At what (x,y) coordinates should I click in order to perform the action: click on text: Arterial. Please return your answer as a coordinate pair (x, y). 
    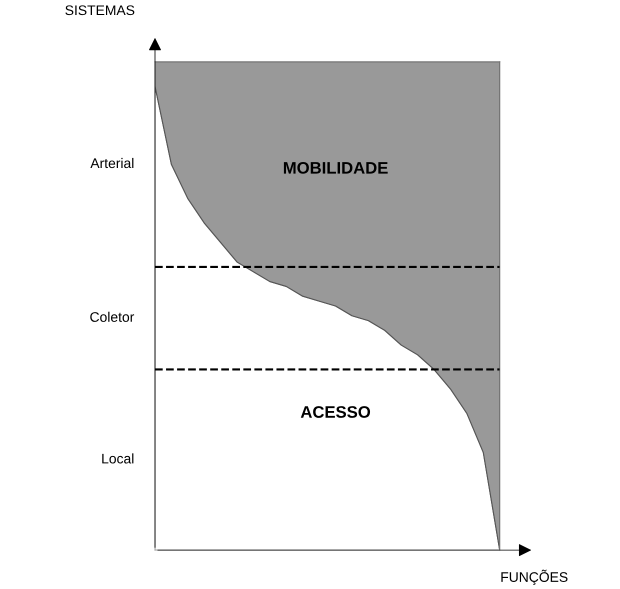
    Looking at the image, I should click on (112, 163).